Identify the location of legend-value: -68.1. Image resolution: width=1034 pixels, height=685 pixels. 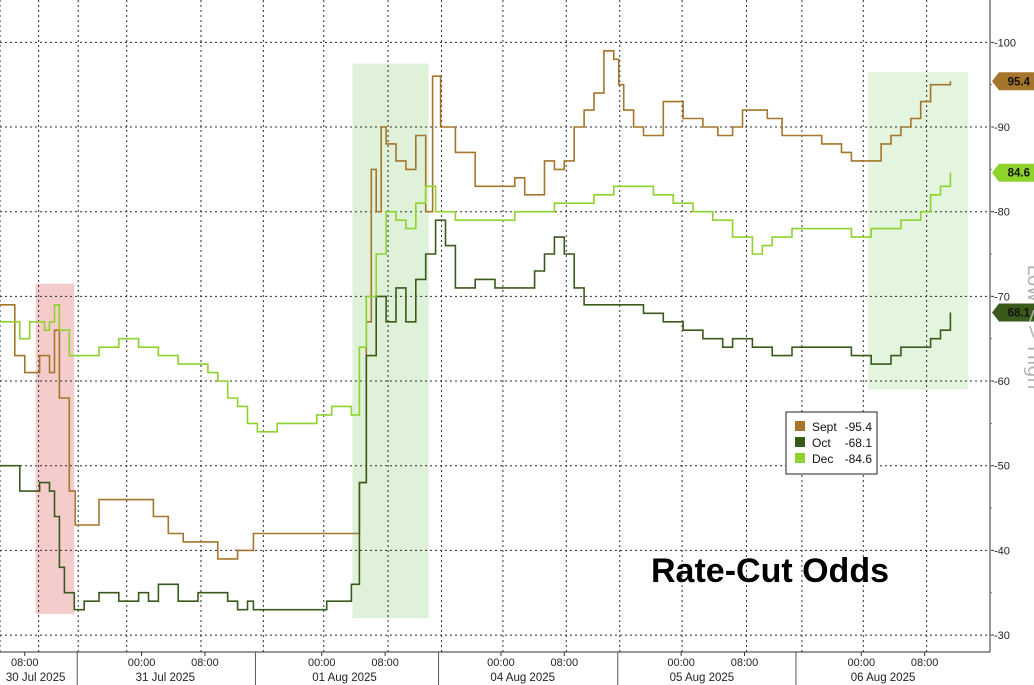
(859, 443).